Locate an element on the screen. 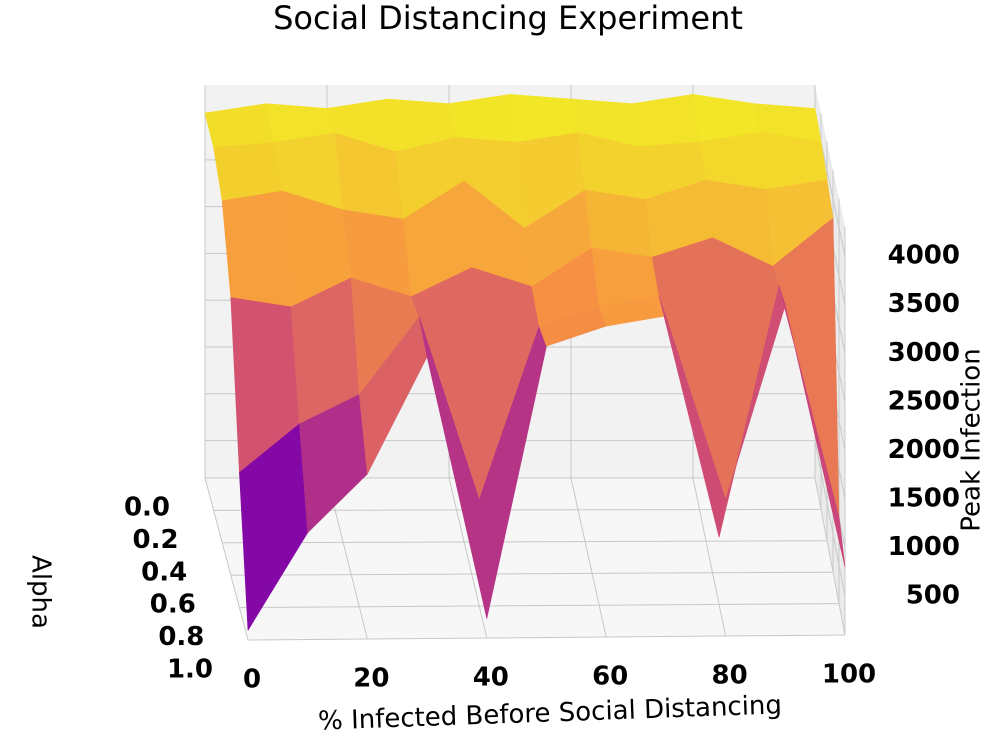 Image resolution: width=998 pixels, height=736 pixels. x-tick-label: 20 is located at coordinates (371, 679).